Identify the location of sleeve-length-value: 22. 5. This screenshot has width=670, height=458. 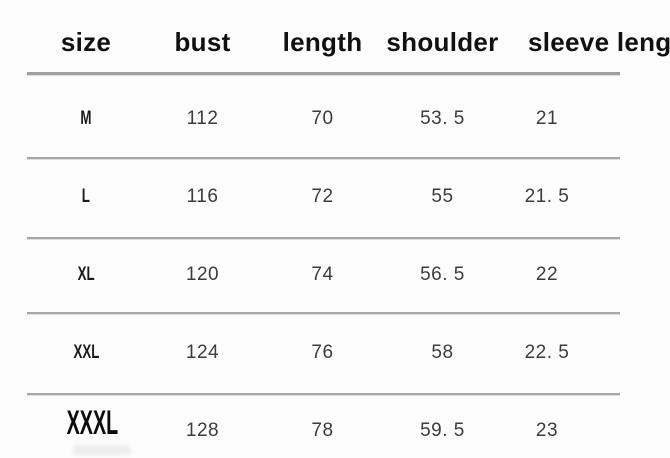
(547, 352).